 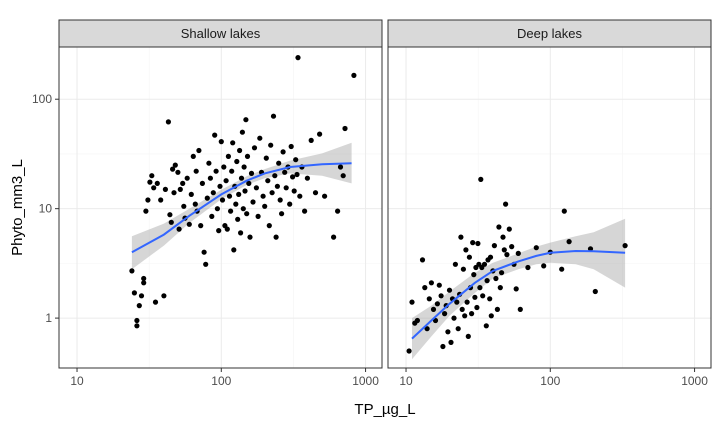 I want to click on y-axis-ticks: 1 10 100, so click(x=45, y=208).